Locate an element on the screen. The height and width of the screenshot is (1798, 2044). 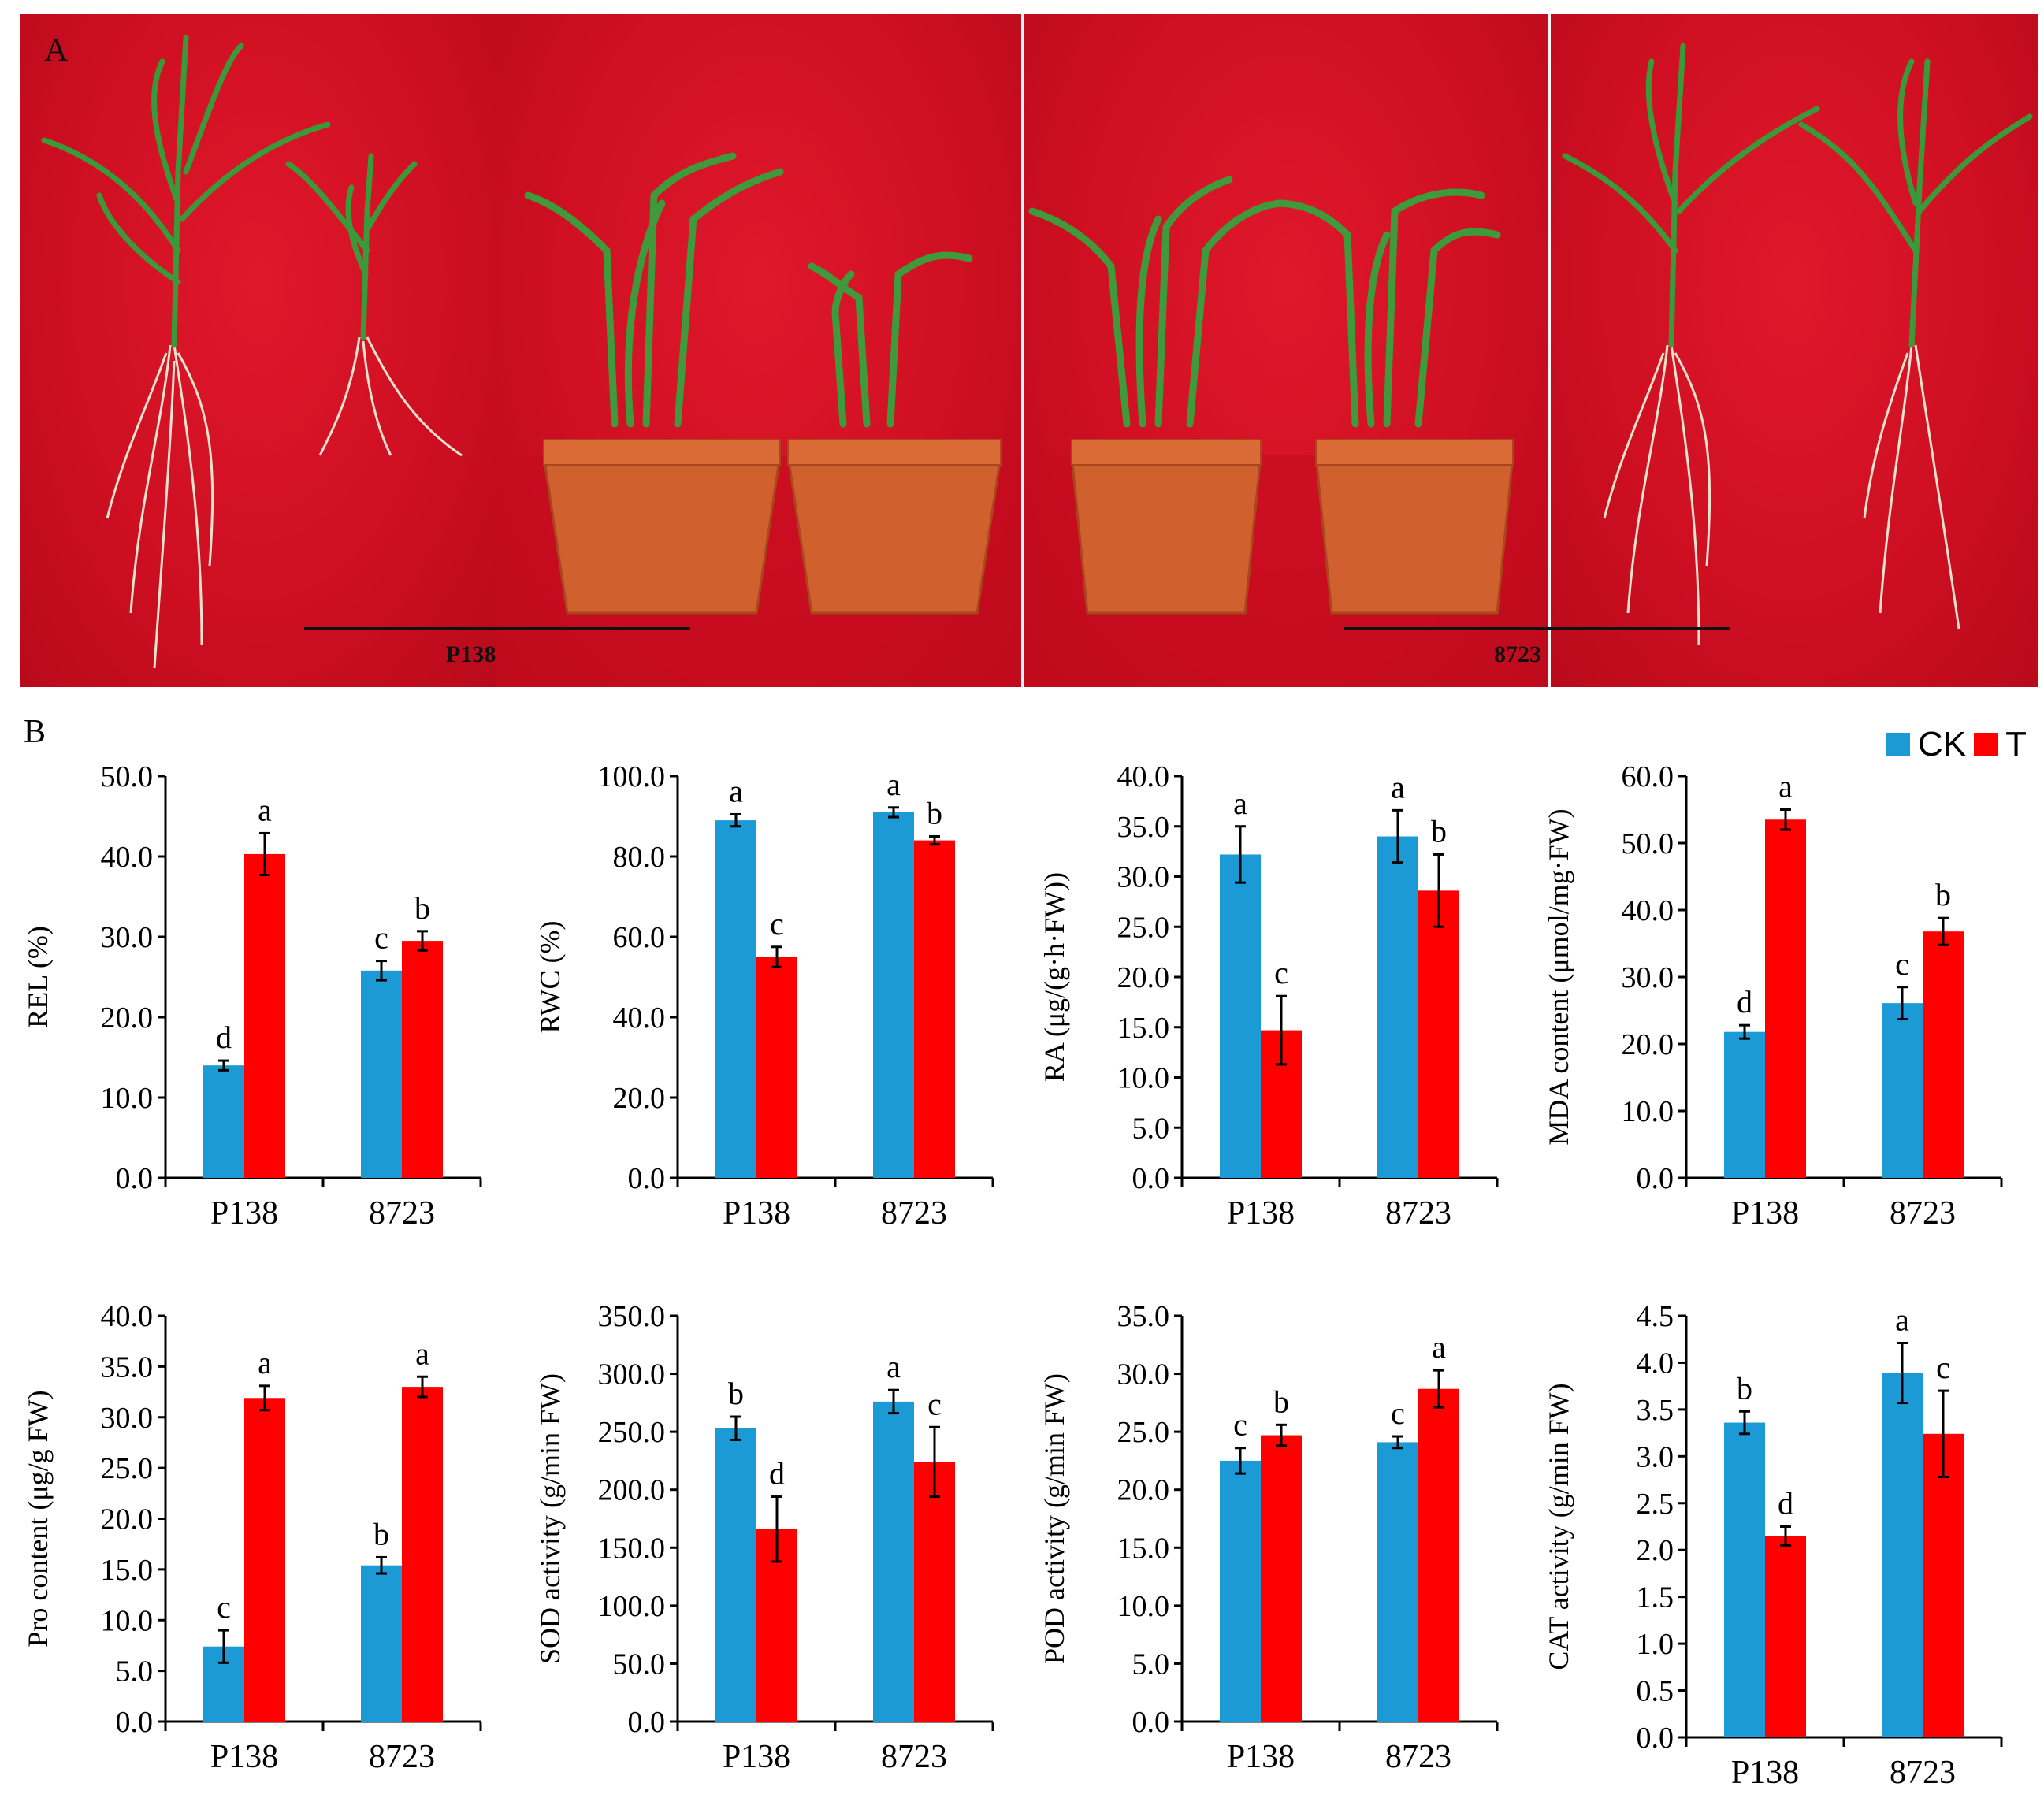
y-axis-label: RA (μg/(g·h·FW)) is located at coordinates (1054, 977).